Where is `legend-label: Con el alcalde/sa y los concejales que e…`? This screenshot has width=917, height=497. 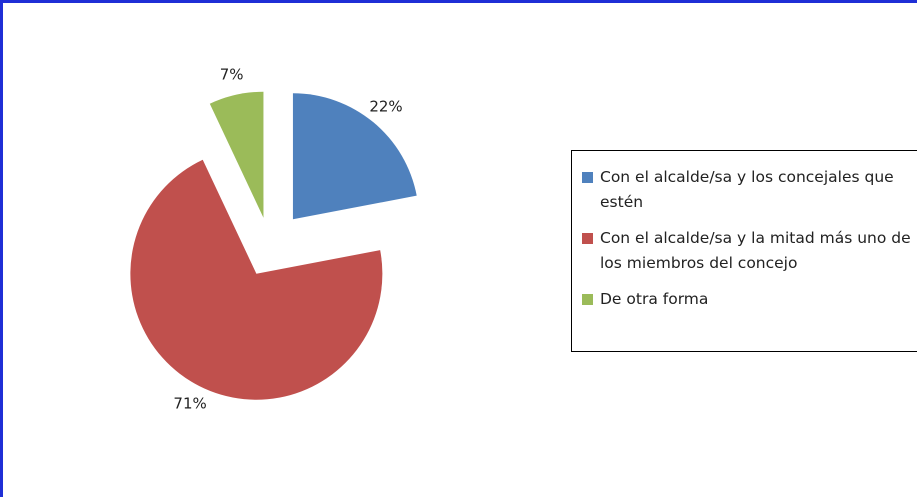 legend-label: Con el alcalde/sa y los concejales que e… is located at coordinates (747, 189).